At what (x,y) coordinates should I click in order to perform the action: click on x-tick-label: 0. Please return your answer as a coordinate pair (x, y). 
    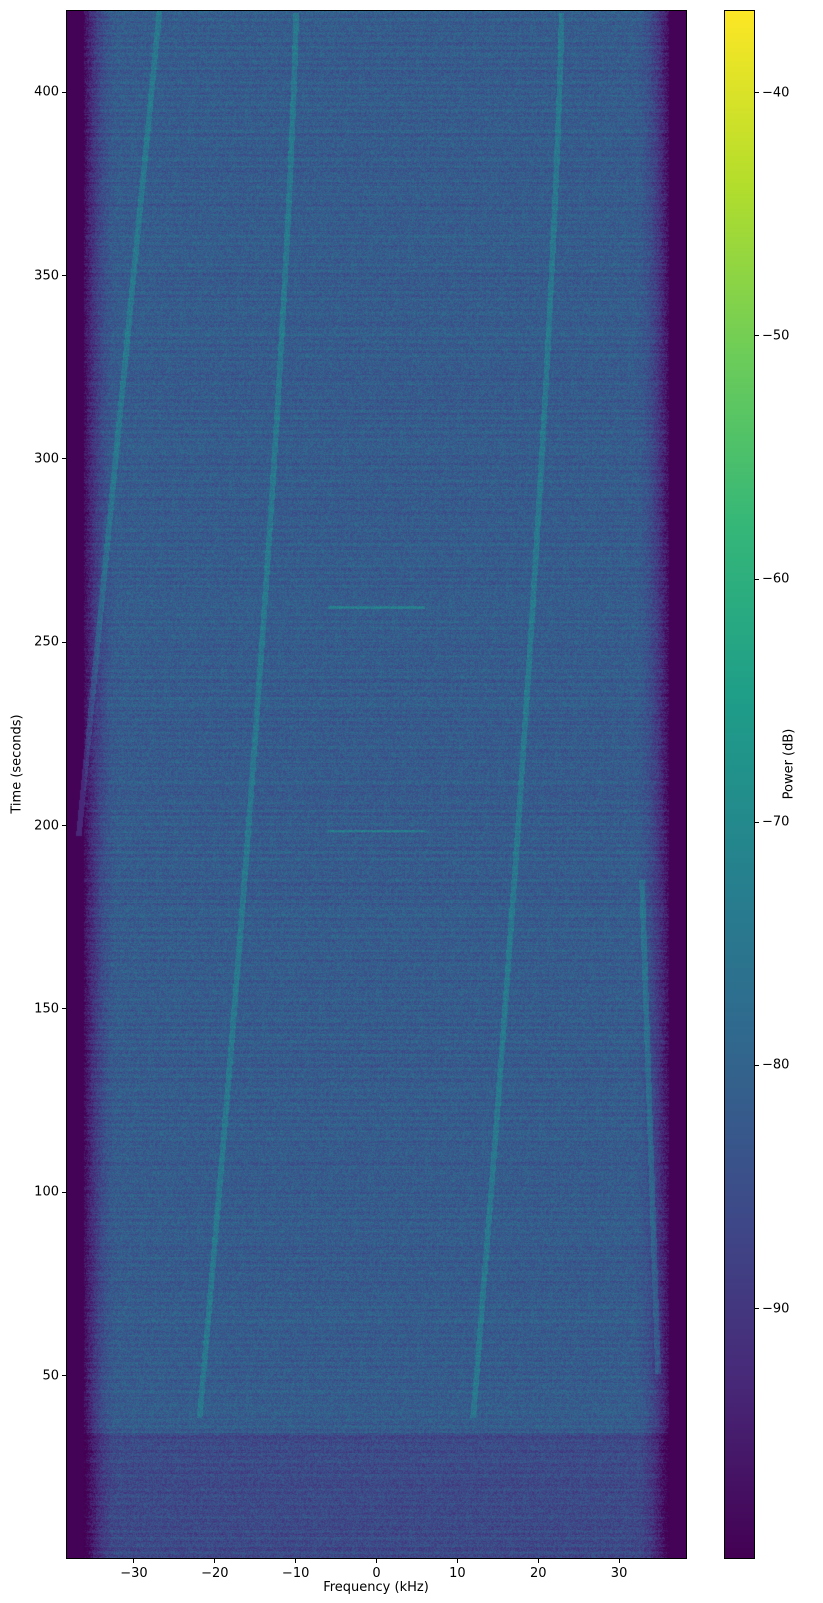
    Looking at the image, I should click on (376, 1573).